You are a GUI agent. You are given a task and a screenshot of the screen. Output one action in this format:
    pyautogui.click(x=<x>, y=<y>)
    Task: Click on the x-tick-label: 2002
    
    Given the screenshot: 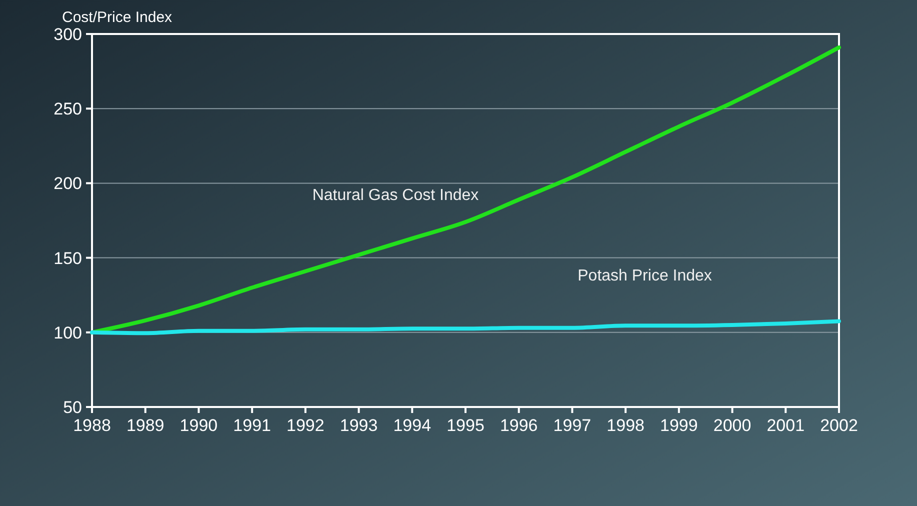 What is the action you would take?
    pyautogui.click(x=839, y=425)
    